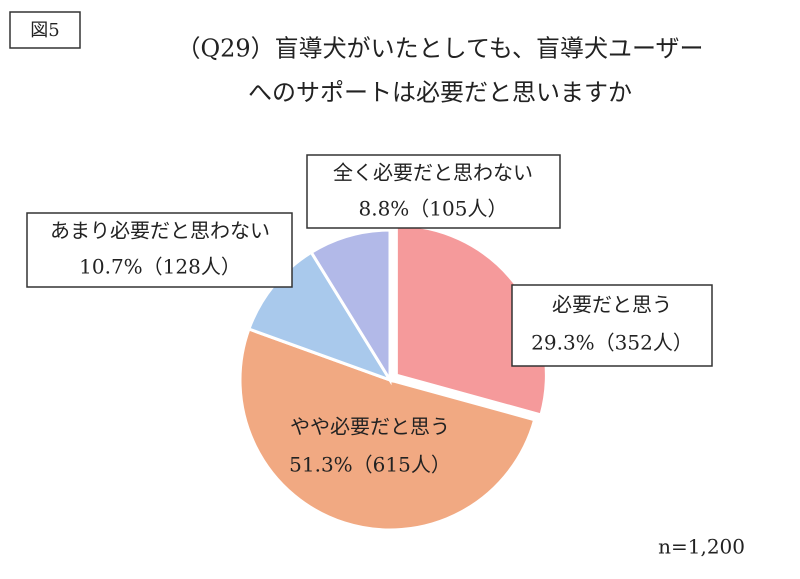 The image size is (800, 579). Describe the element at coordinates (433, 173) in the screenshot. I see `category-label: 全く必要だと思わない` at that location.